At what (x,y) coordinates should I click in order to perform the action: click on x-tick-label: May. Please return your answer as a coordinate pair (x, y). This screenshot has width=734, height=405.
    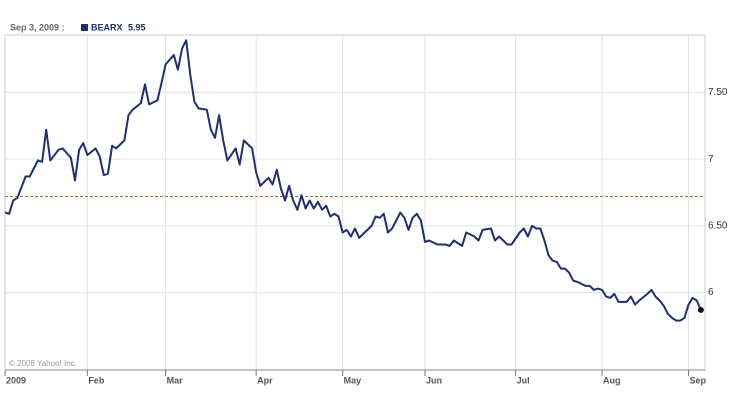
    Looking at the image, I should click on (353, 380).